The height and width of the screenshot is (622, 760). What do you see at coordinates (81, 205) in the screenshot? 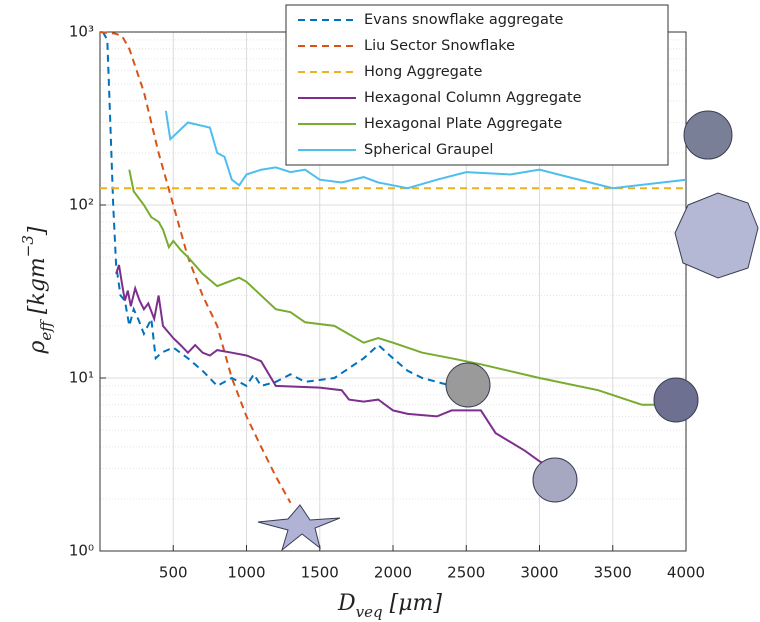
I see `y-tick-label: 10²` at bounding box center [81, 205].